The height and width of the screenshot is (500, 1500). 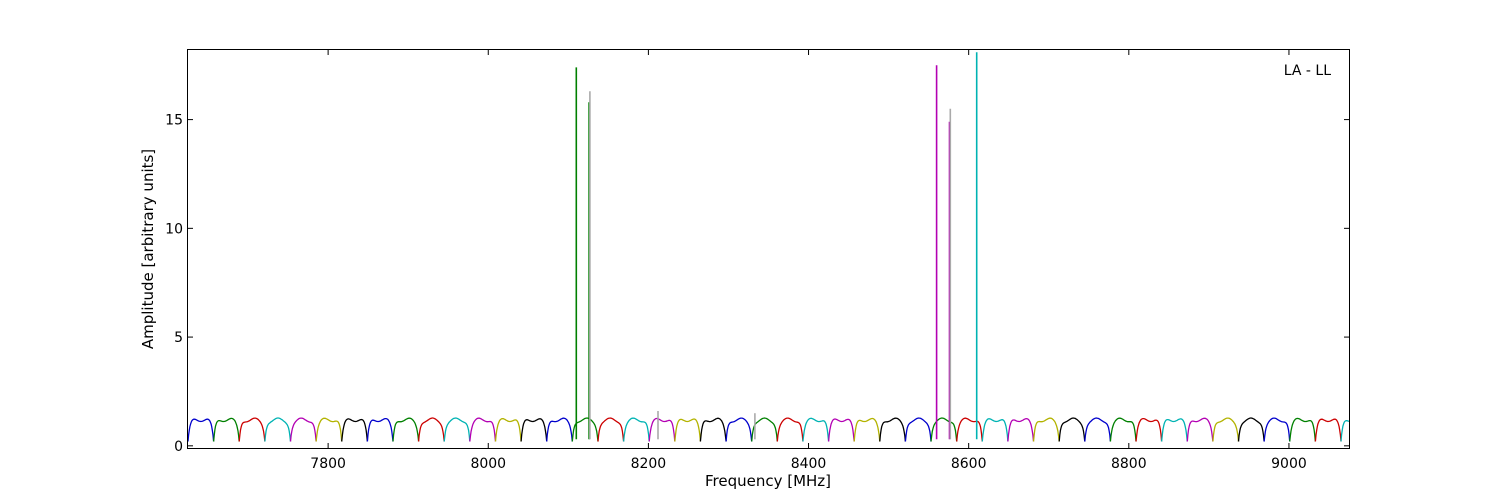 I want to click on x-tick-label: 8600, so click(x=969, y=464).